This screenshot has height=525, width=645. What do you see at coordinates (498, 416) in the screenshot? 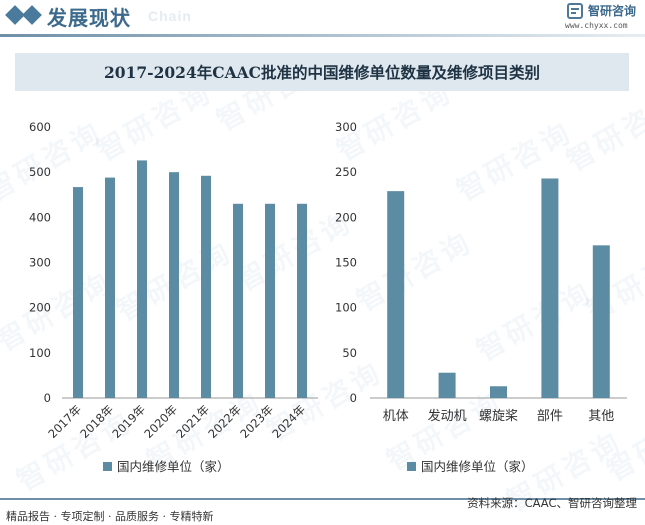
I see `x-tick-label: 螺旋桨` at bounding box center [498, 416].